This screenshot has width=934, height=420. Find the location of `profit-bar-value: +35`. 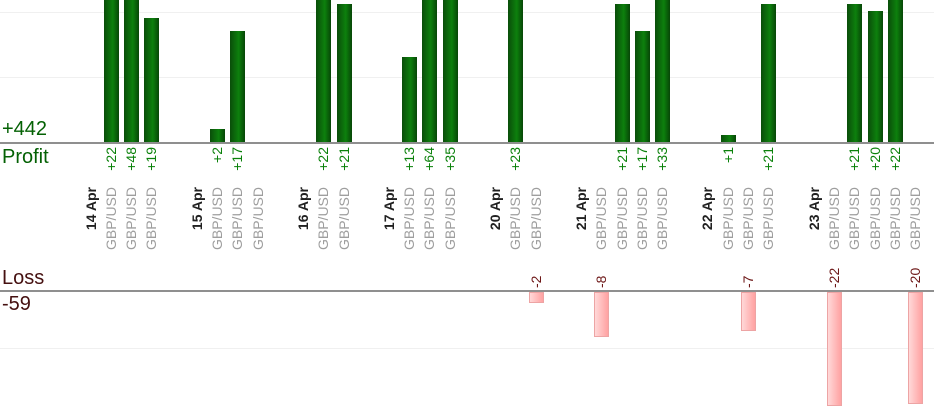

profit-bar-value: +35 is located at coordinates (449, 159).